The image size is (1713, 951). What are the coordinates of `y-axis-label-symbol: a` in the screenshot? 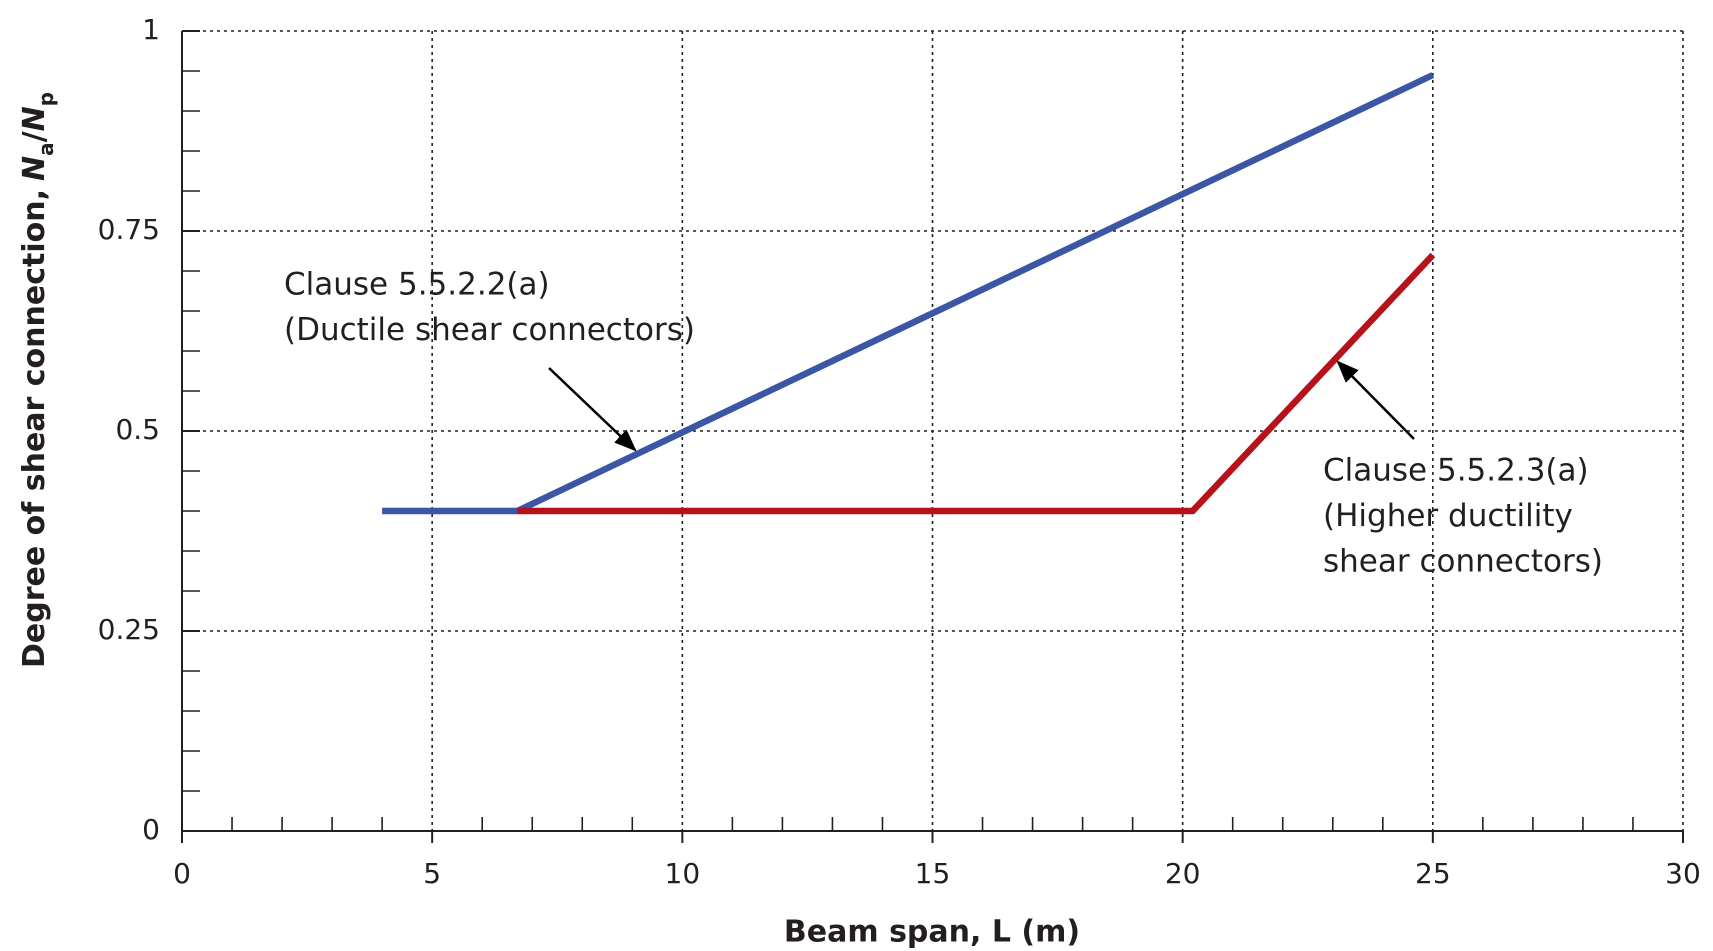 It's located at (46, 149).